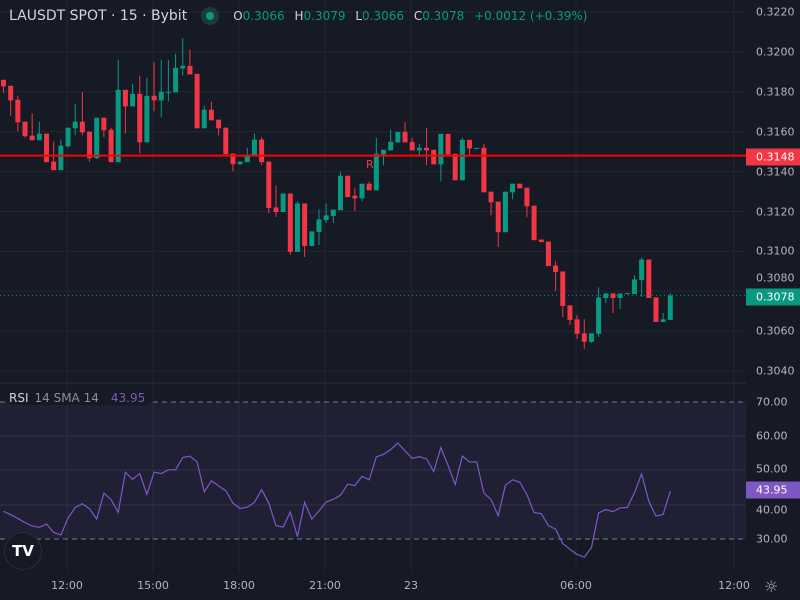 The image size is (800, 600). What do you see at coordinates (98, 16) in the screenshot?
I see `symbol-title: LAUSDT SPOT · 15 · Bybit` at bounding box center [98, 16].